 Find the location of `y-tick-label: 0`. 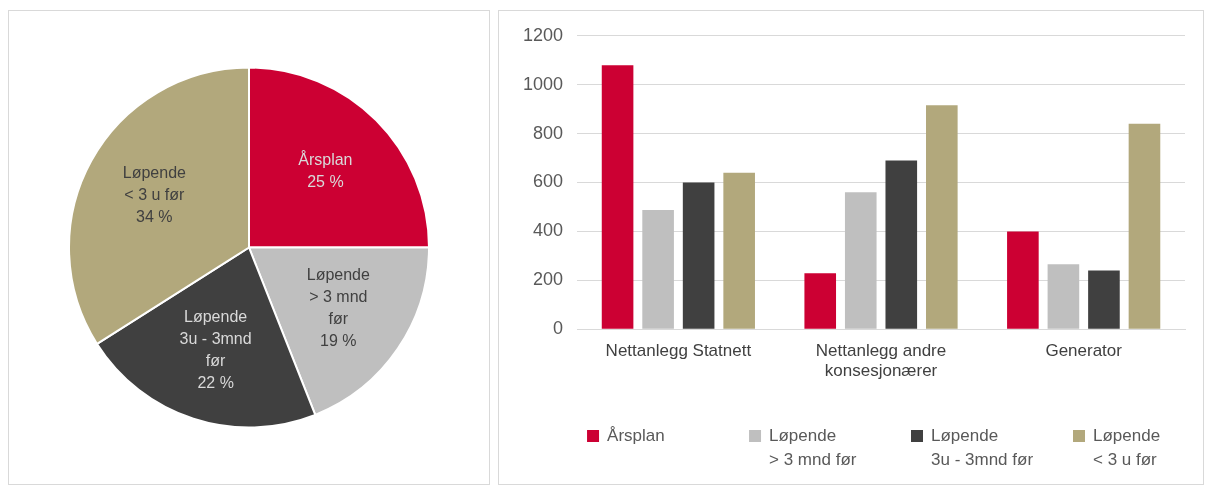

y-tick-label: 0 is located at coordinates (558, 328).